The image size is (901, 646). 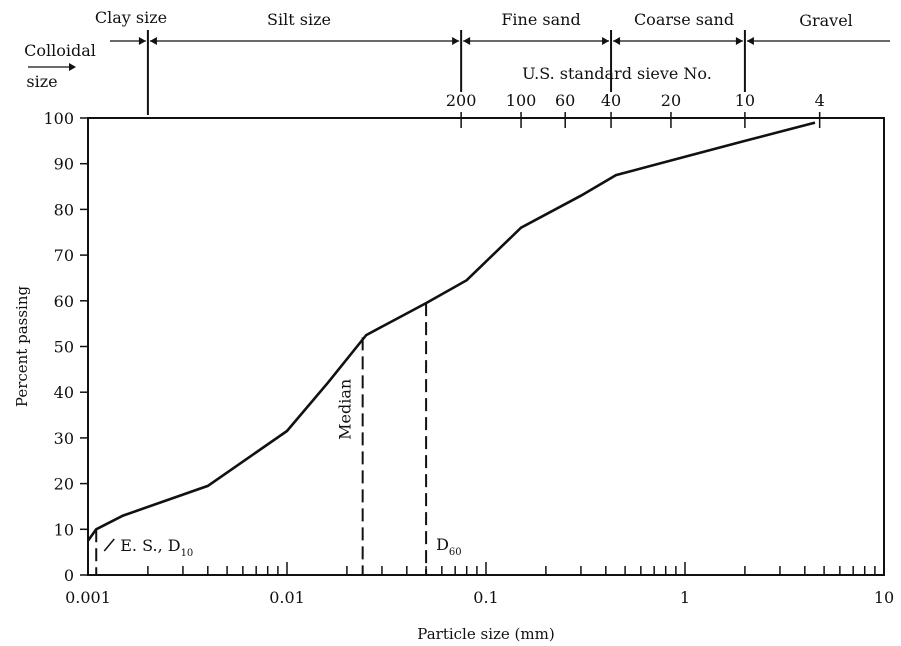 I want to click on sieve-label: 60, so click(x=565, y=100).